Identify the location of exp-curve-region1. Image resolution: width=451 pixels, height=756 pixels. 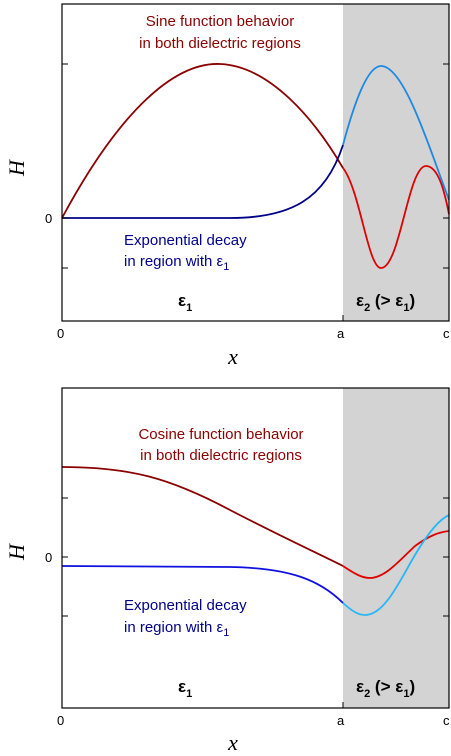
(203, 181).